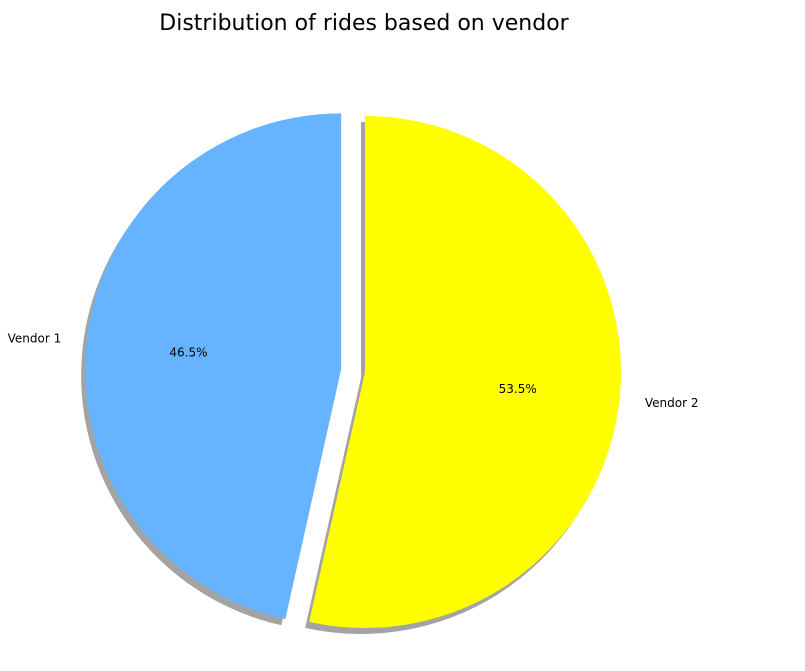  Describe the element at coordinates (188, 353) in the screenshot. I see `slice-percent-vendor-1: 46.5%` at that location.